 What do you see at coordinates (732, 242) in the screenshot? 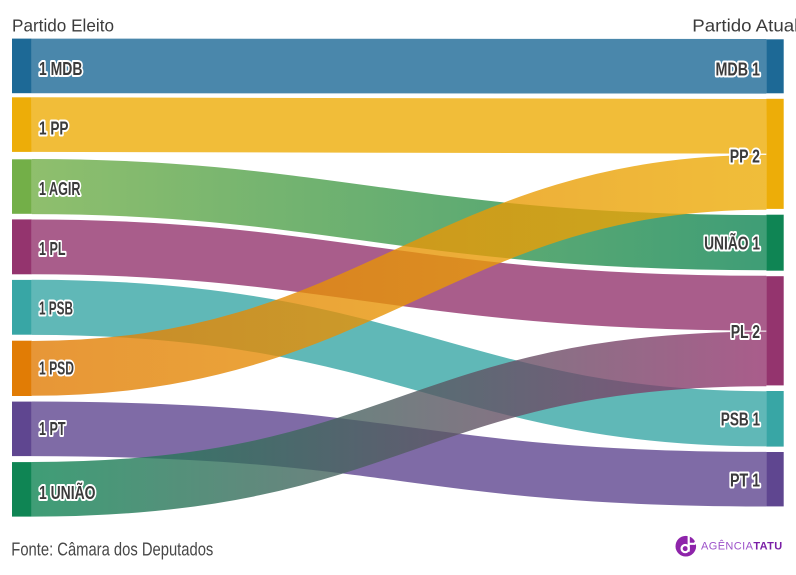
I see `svg-text: UNIÃO 1` at bounding box center [732, 242].